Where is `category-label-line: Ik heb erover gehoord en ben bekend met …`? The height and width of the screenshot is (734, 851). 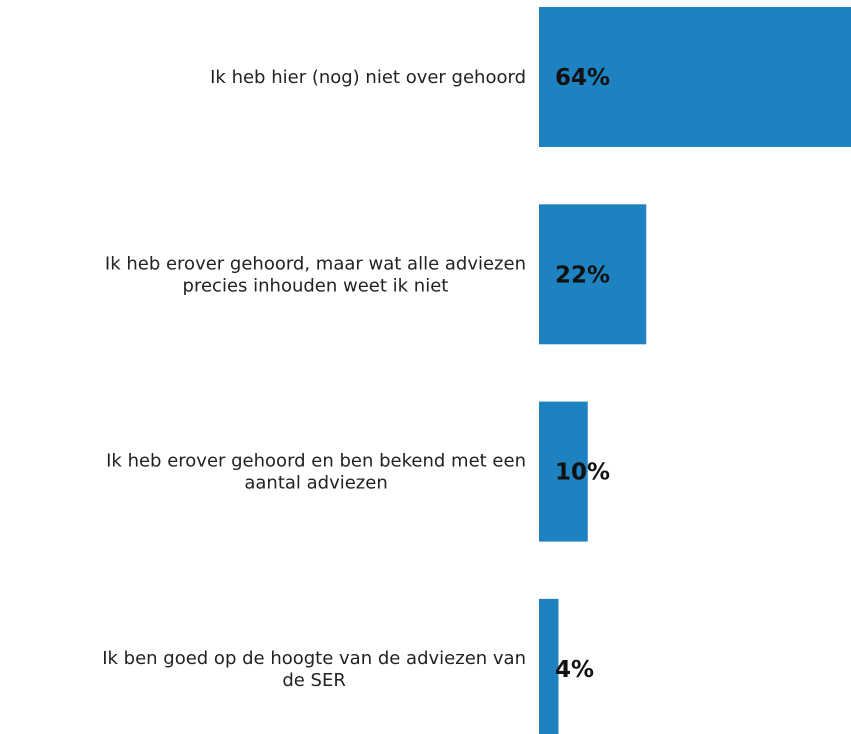 category-label-line: Ik heb erover gehoord en ben bekend met … is located at coordinates (316, 461).